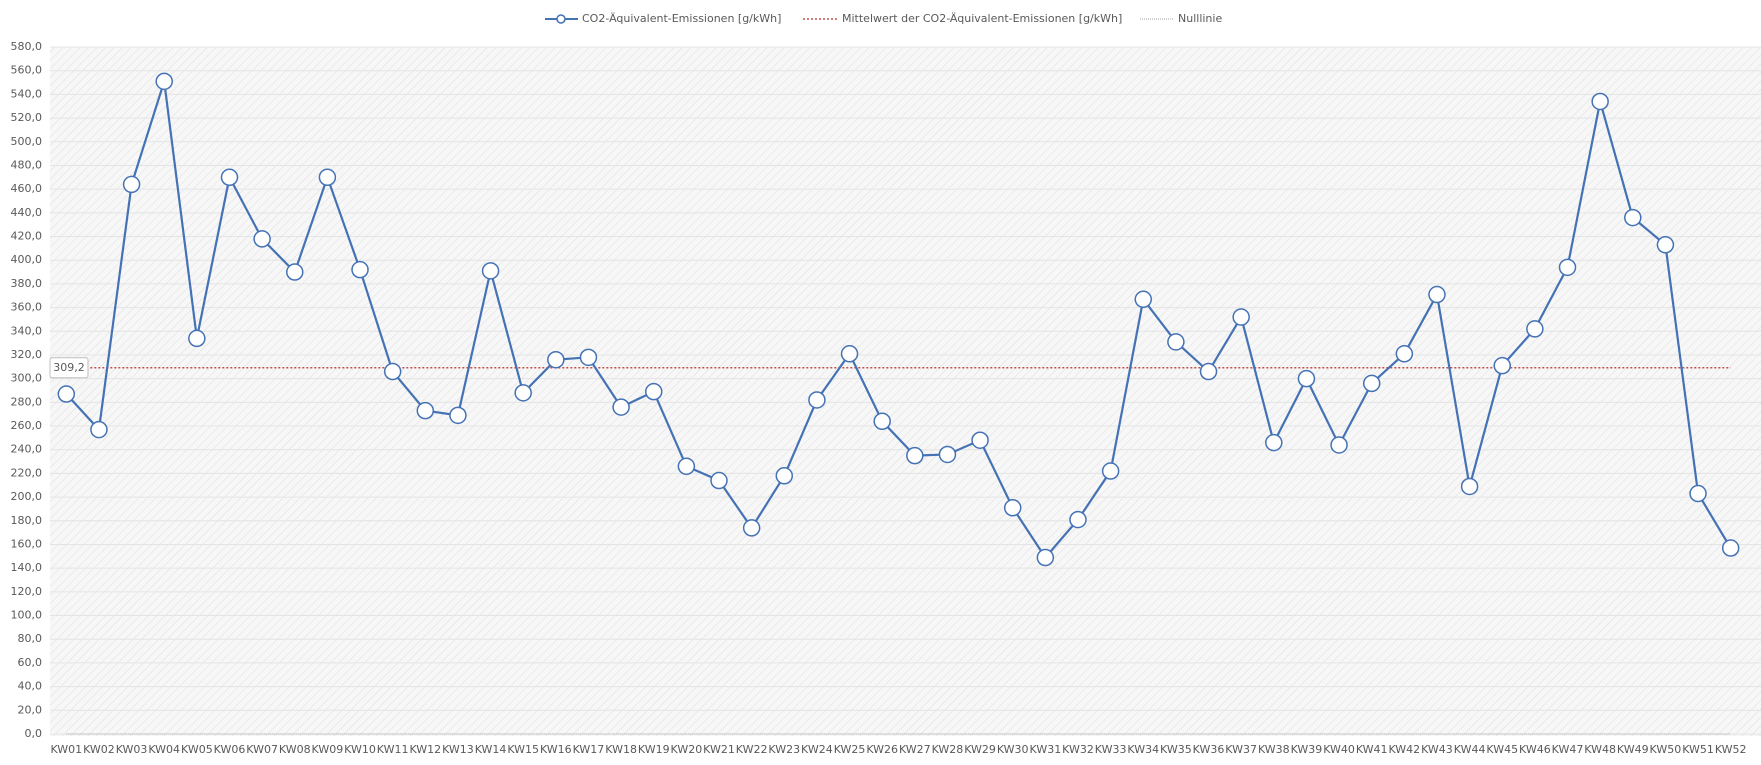 The height and width of the screenshot is (765, 1761). What do you see at coordinates (30, 662) in the screenshot?
I see `y-tick-label: 60,0` at bounding box center [30, 662].